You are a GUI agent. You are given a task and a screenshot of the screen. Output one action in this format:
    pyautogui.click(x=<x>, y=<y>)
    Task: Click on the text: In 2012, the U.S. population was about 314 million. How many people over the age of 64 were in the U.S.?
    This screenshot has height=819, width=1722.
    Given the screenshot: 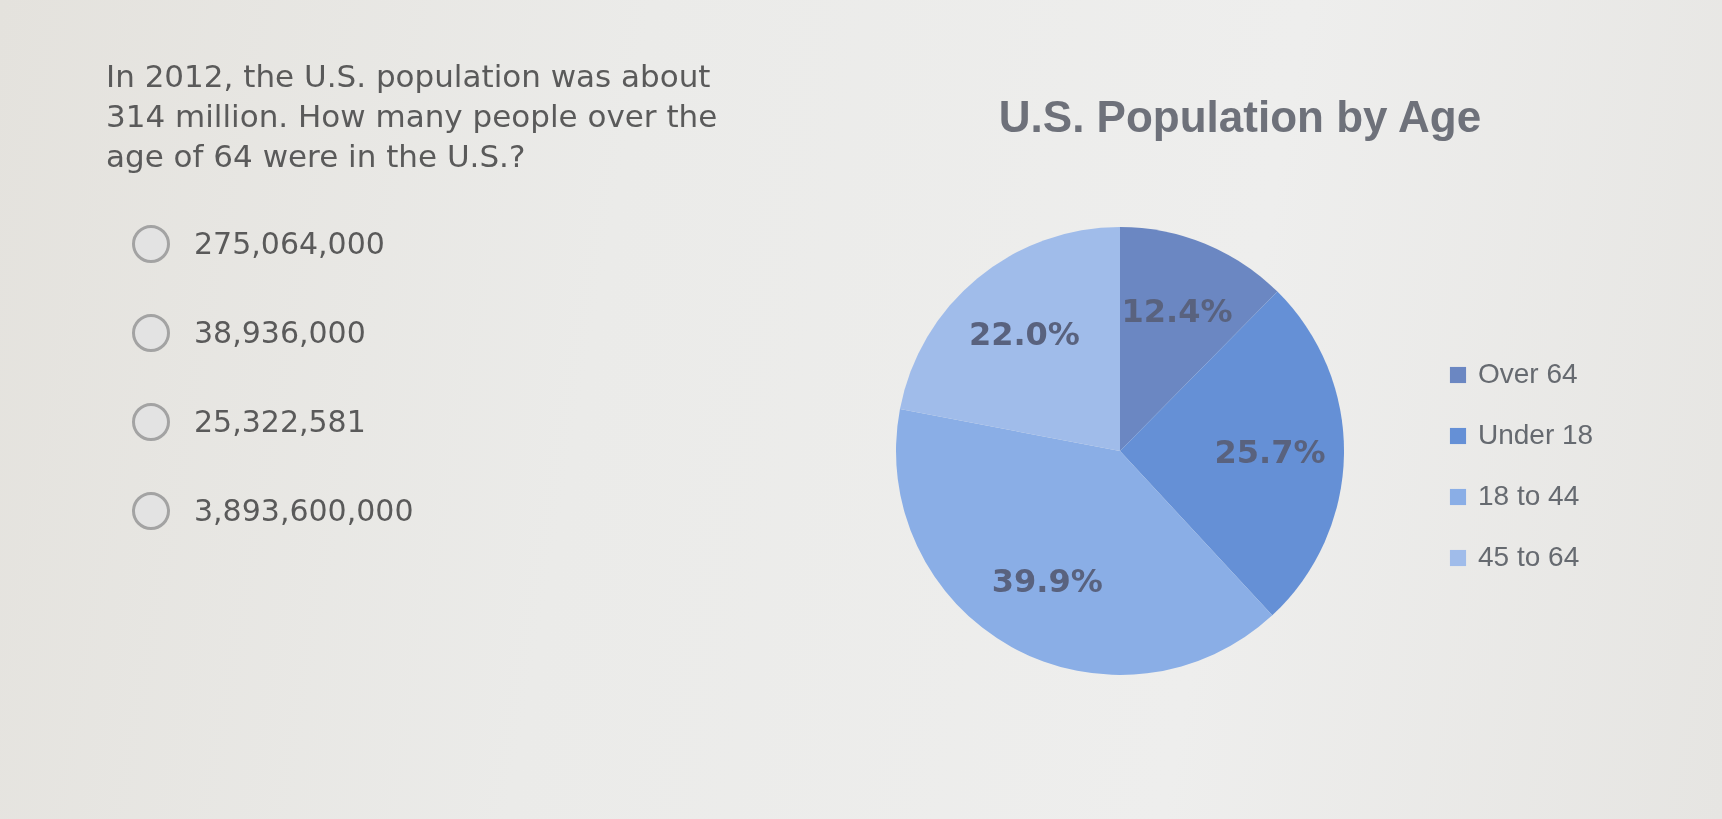 What is the action you would take?
    pyautogui.click(x=412, y=116)
    